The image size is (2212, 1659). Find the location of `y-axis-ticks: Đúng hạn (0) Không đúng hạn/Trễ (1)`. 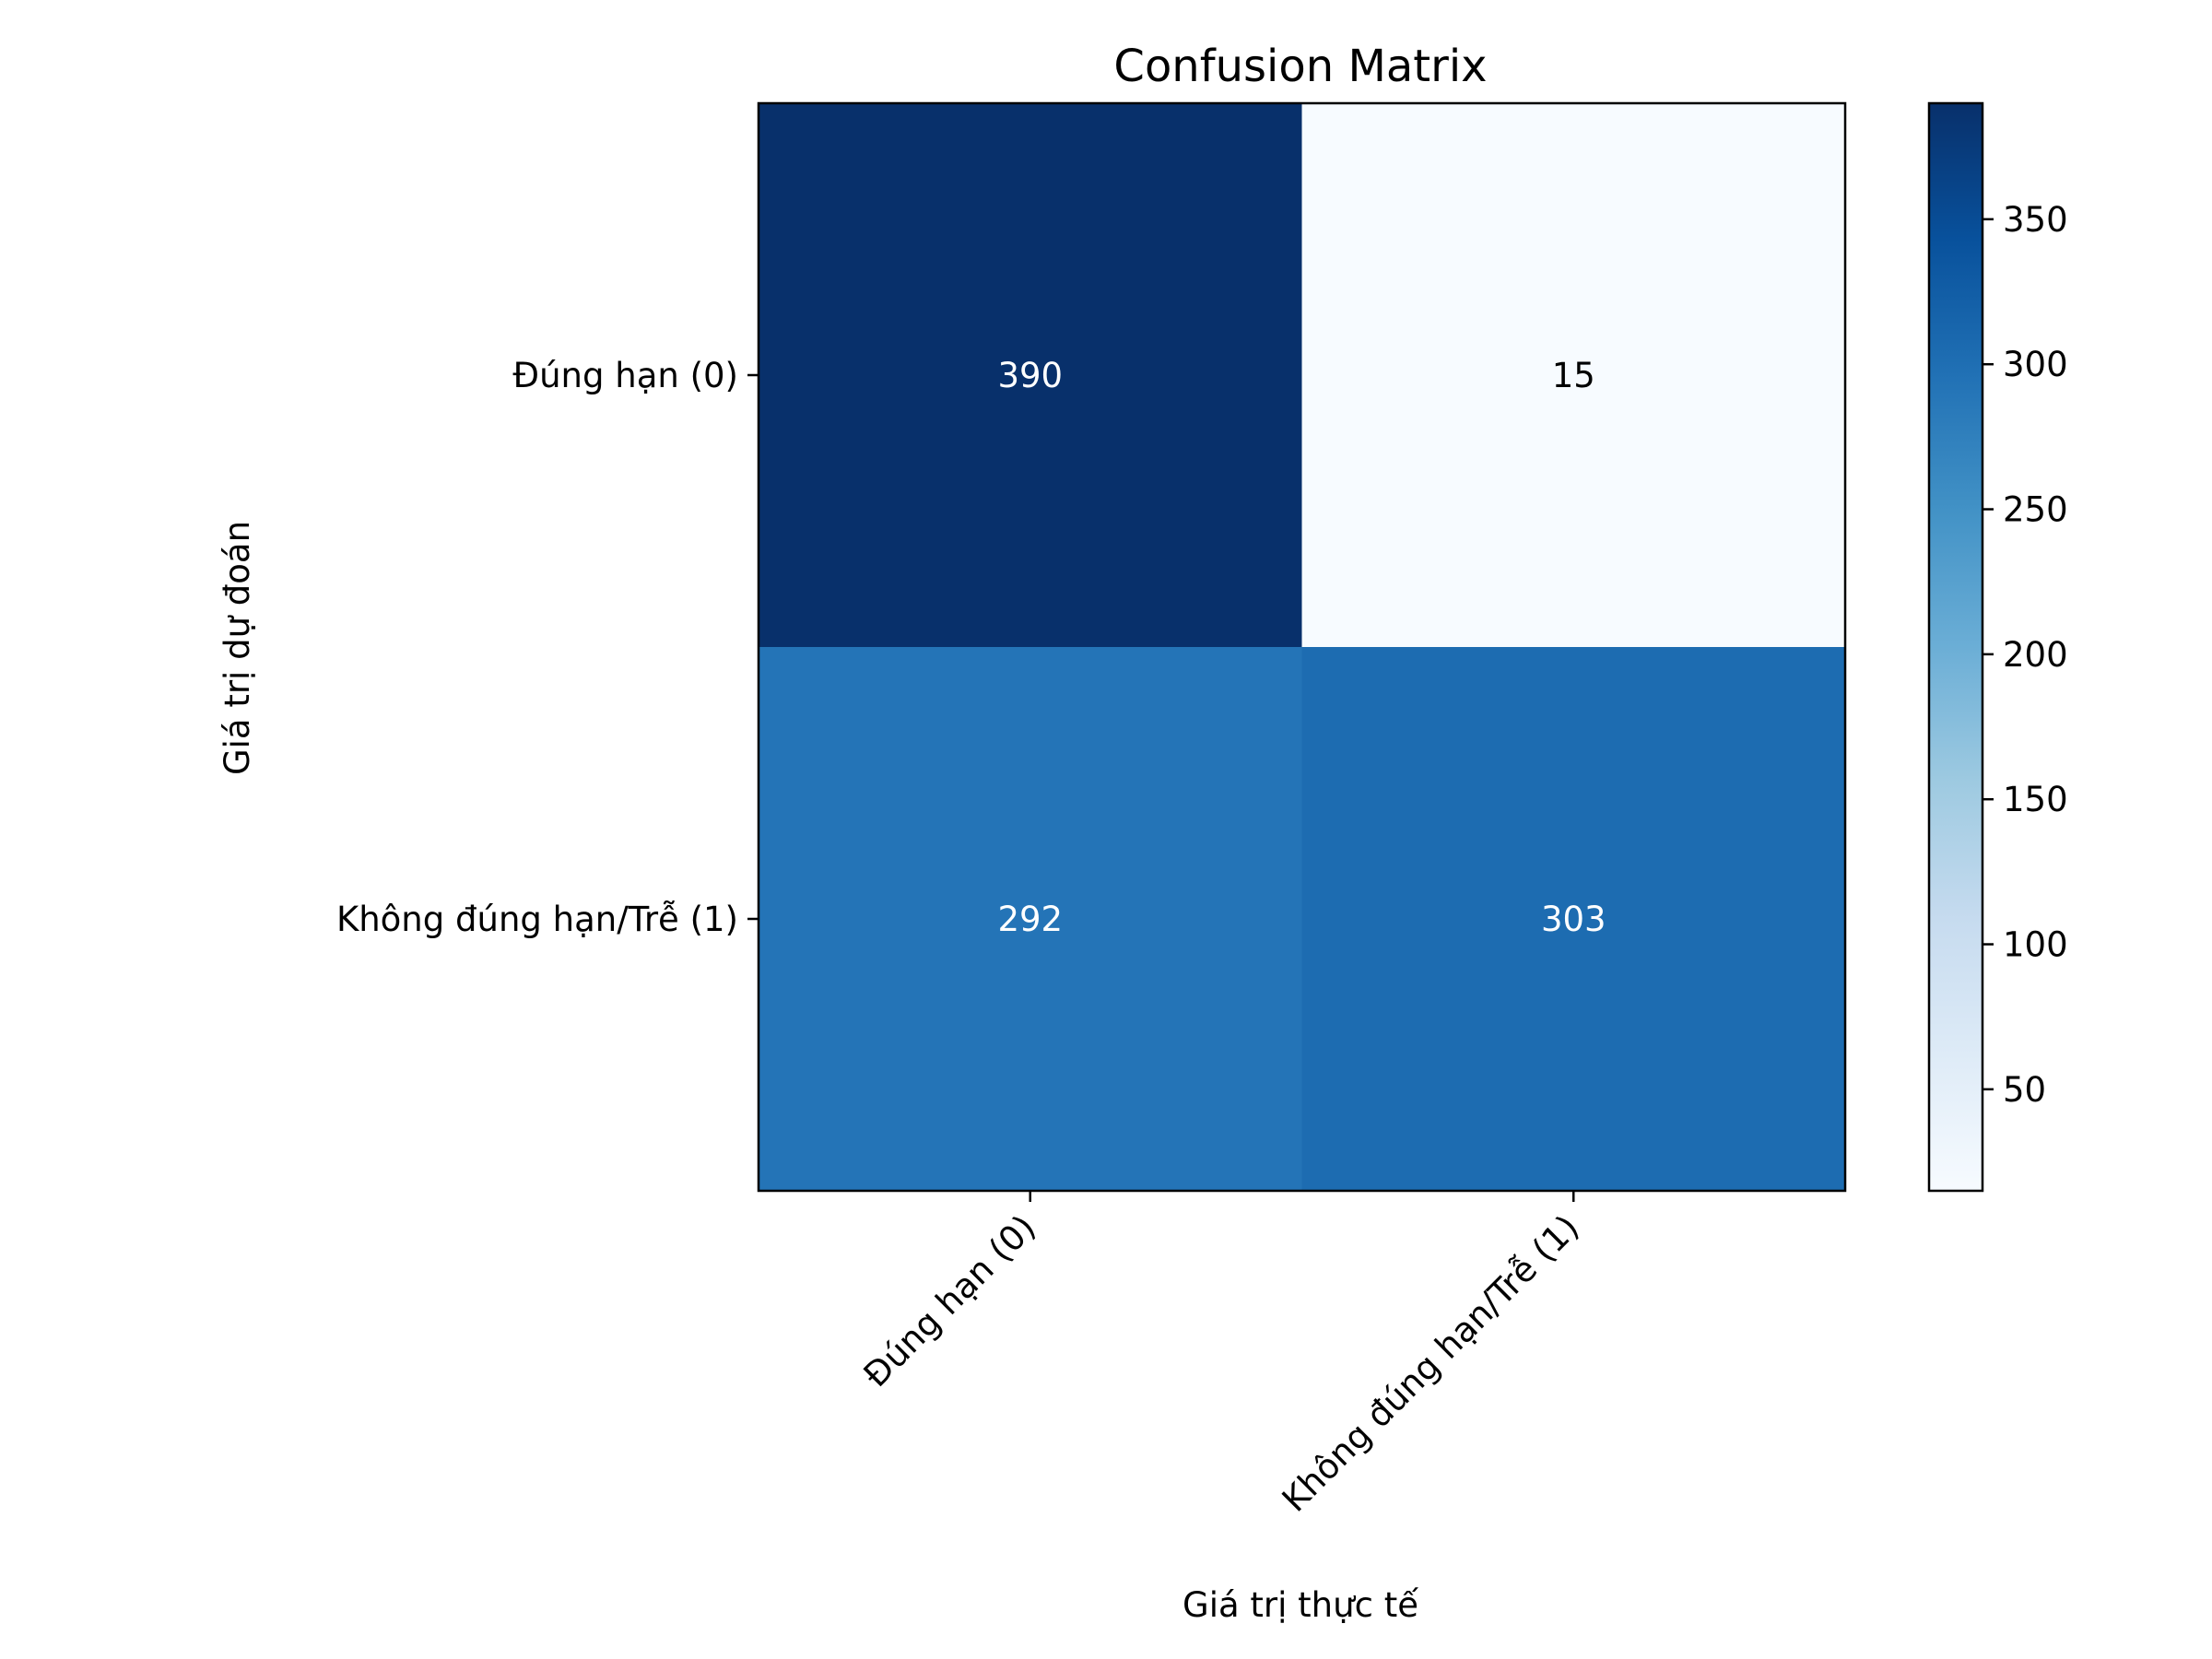

y-axis-ticks: Đúng hạn (0) Không đúng hạn/Trễ (1) is located at coordinates (547, 647).